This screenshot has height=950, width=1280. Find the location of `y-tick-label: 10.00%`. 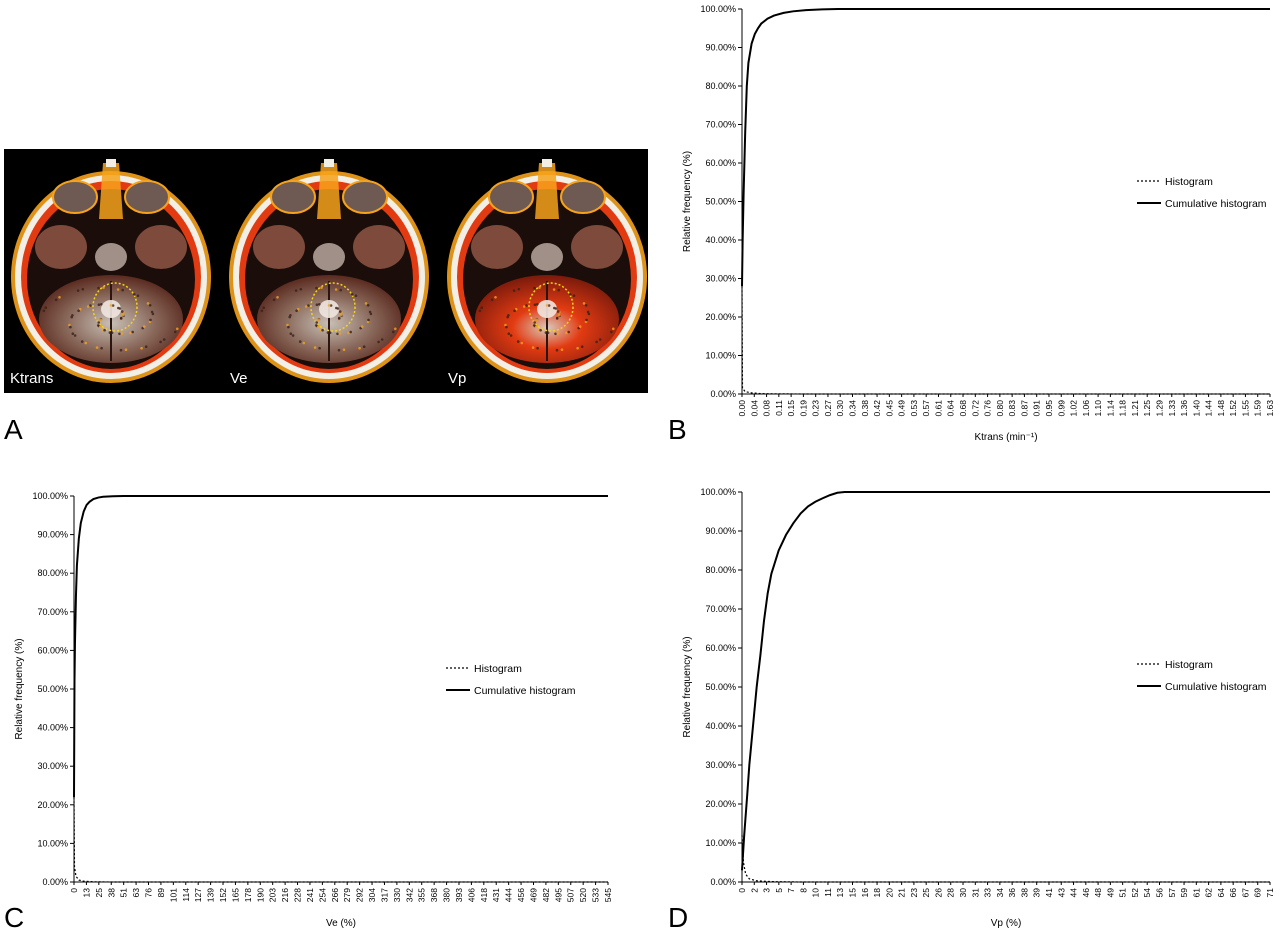

y-tick-label: 10.00% is located at coordinates (52, 843).